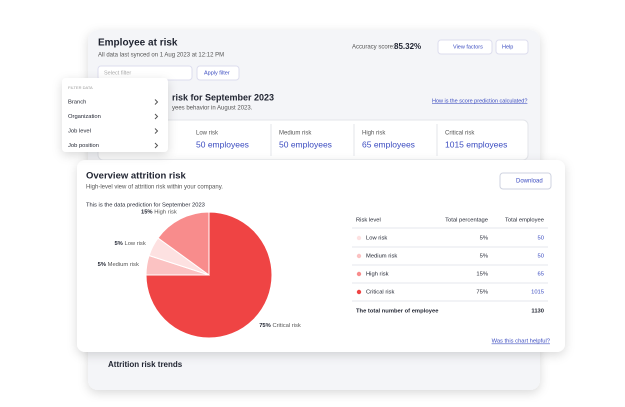 The height and width of the screenshot is (407, 625). What do you see at coordinates (212, 109) in the screenshot?
I see `summary-subtitle: yees behavior in August 2023.` at bounding box center [212, 109].